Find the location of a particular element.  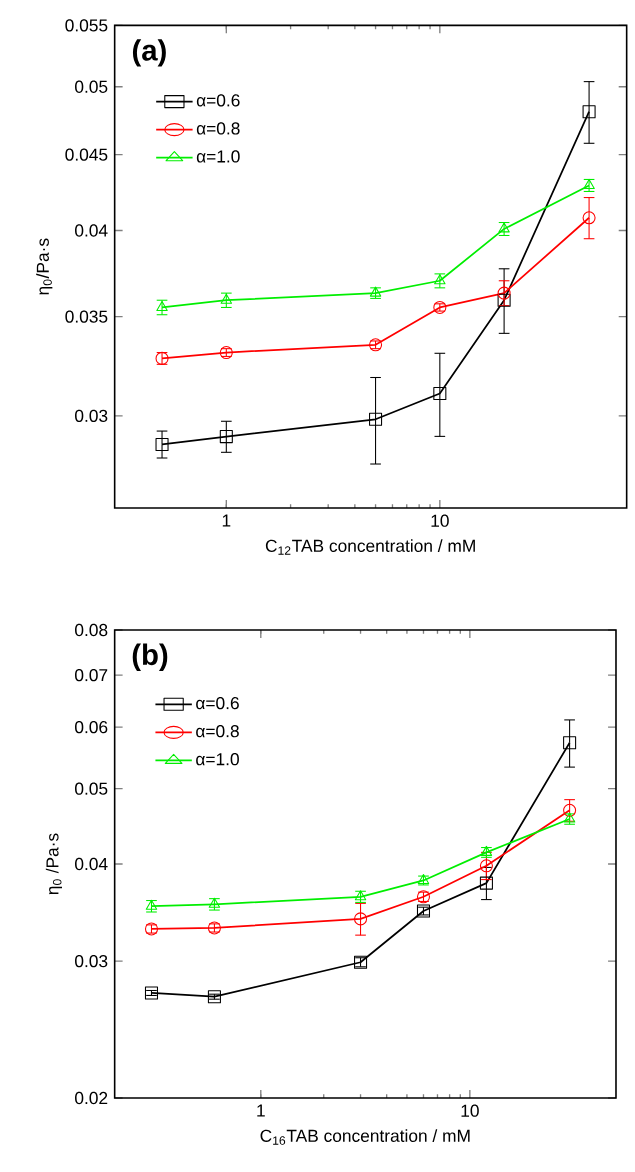

y-axis-title: η$_{0}$/Pa·s is located at coordinates (44, 266).